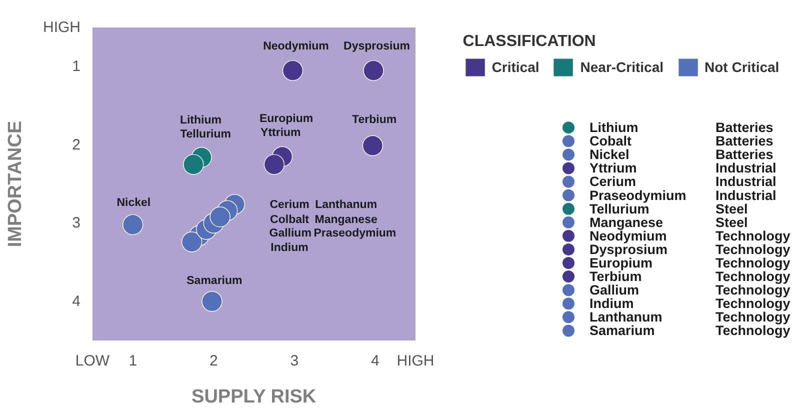  Describe the element at coordinates (76, 223) in the screenshot. I see `y-tick-label: 3` at that location.